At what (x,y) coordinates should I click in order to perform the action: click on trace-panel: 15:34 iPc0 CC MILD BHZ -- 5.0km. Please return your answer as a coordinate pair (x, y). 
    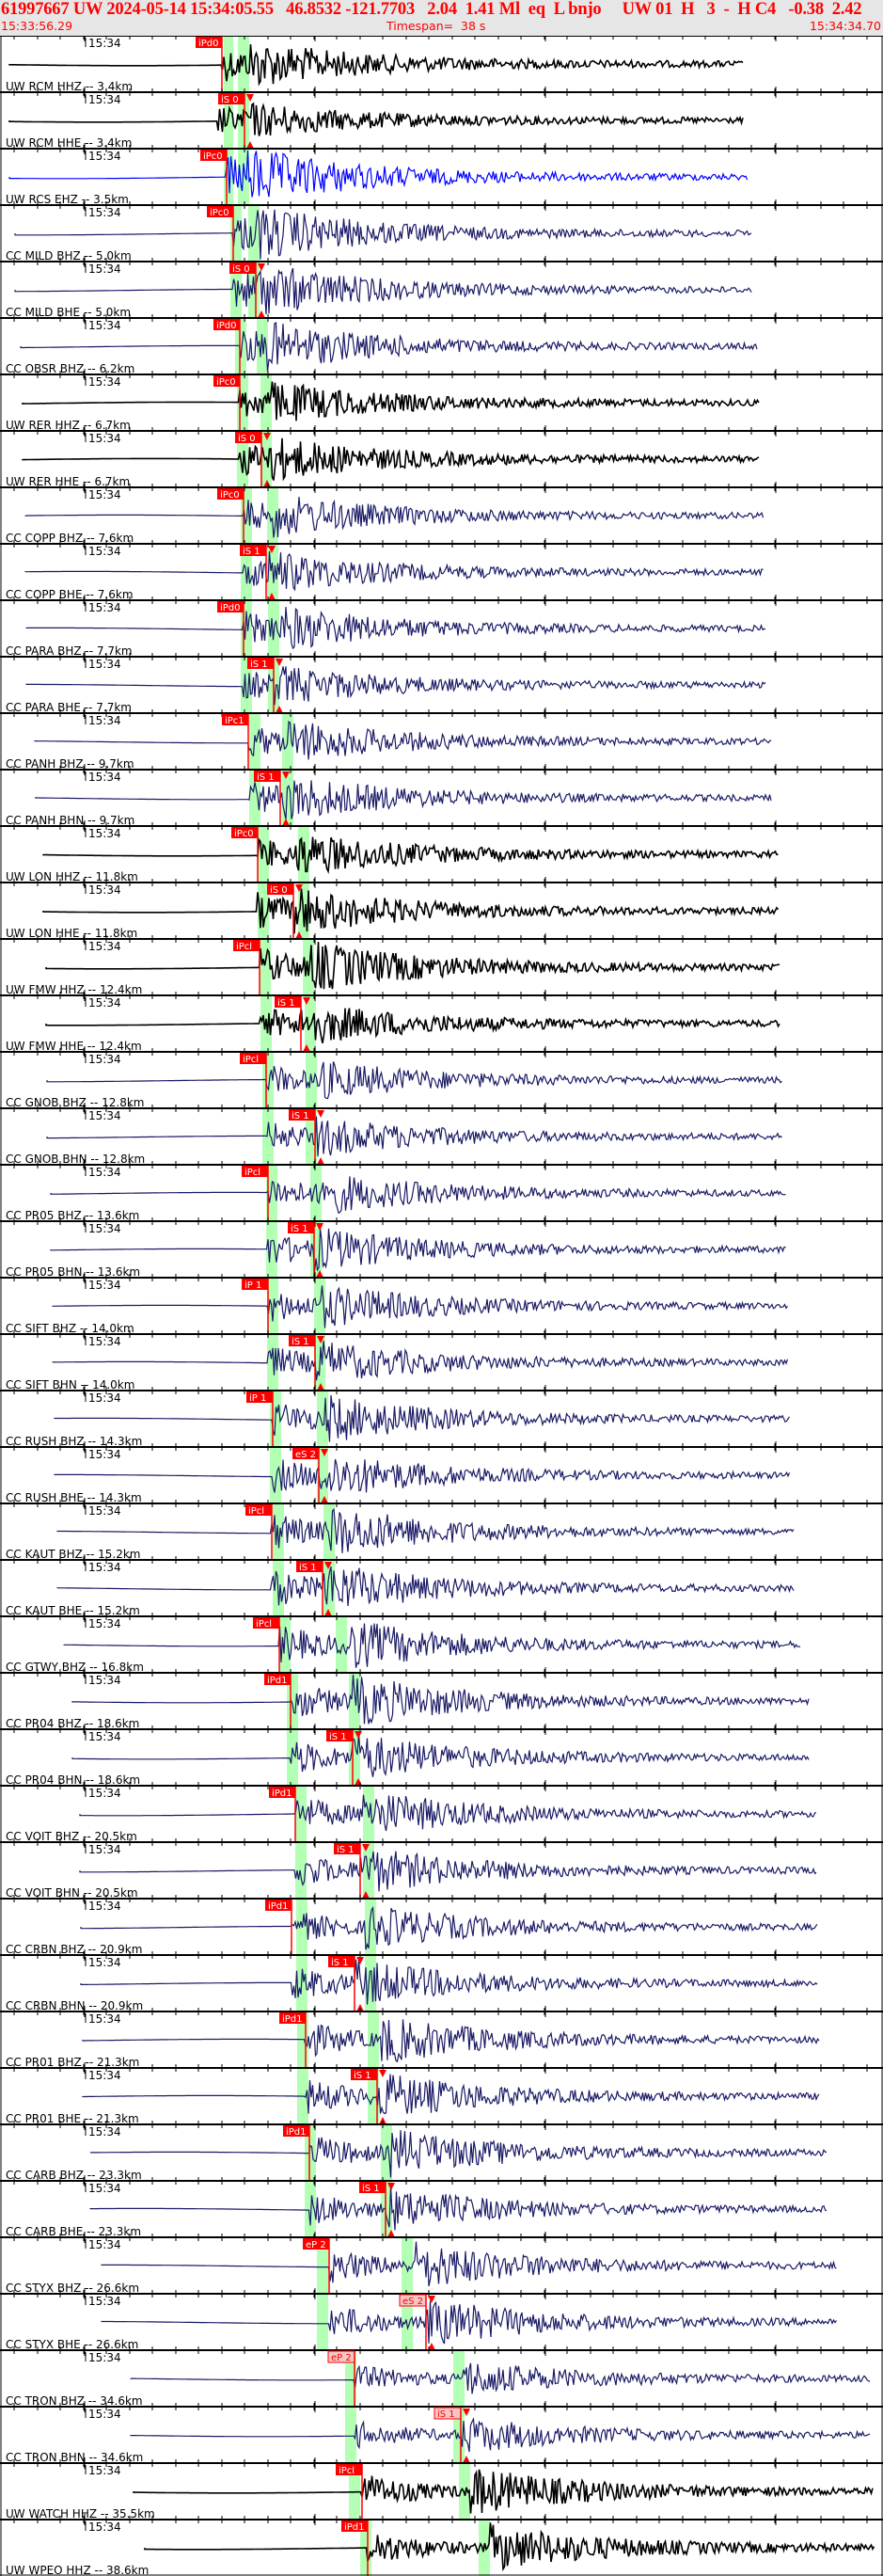
    Looking at the image, I should click on (441, 230).